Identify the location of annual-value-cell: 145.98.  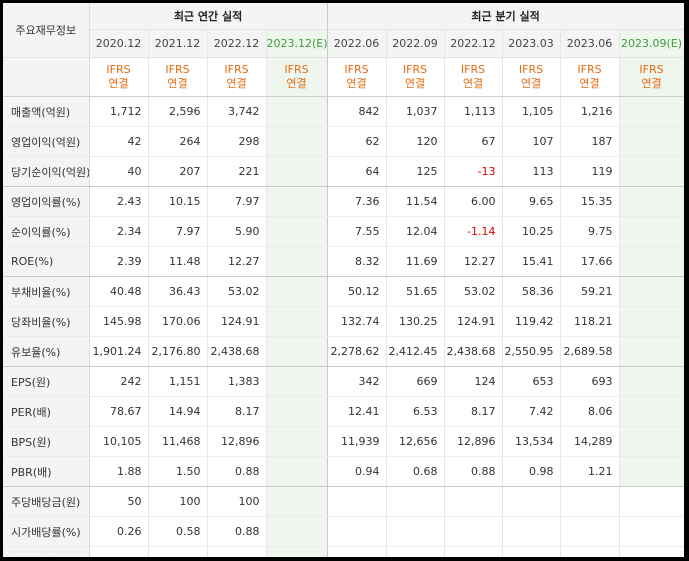
(119, 321).